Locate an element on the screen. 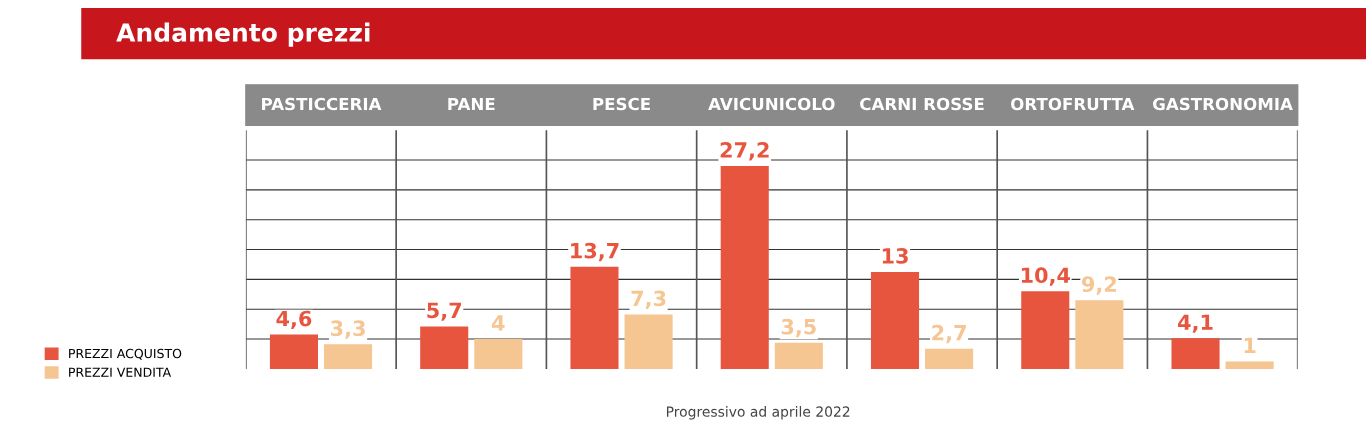  text: Progressivo ad aprile 2022 is located at coordinates (758, 413).